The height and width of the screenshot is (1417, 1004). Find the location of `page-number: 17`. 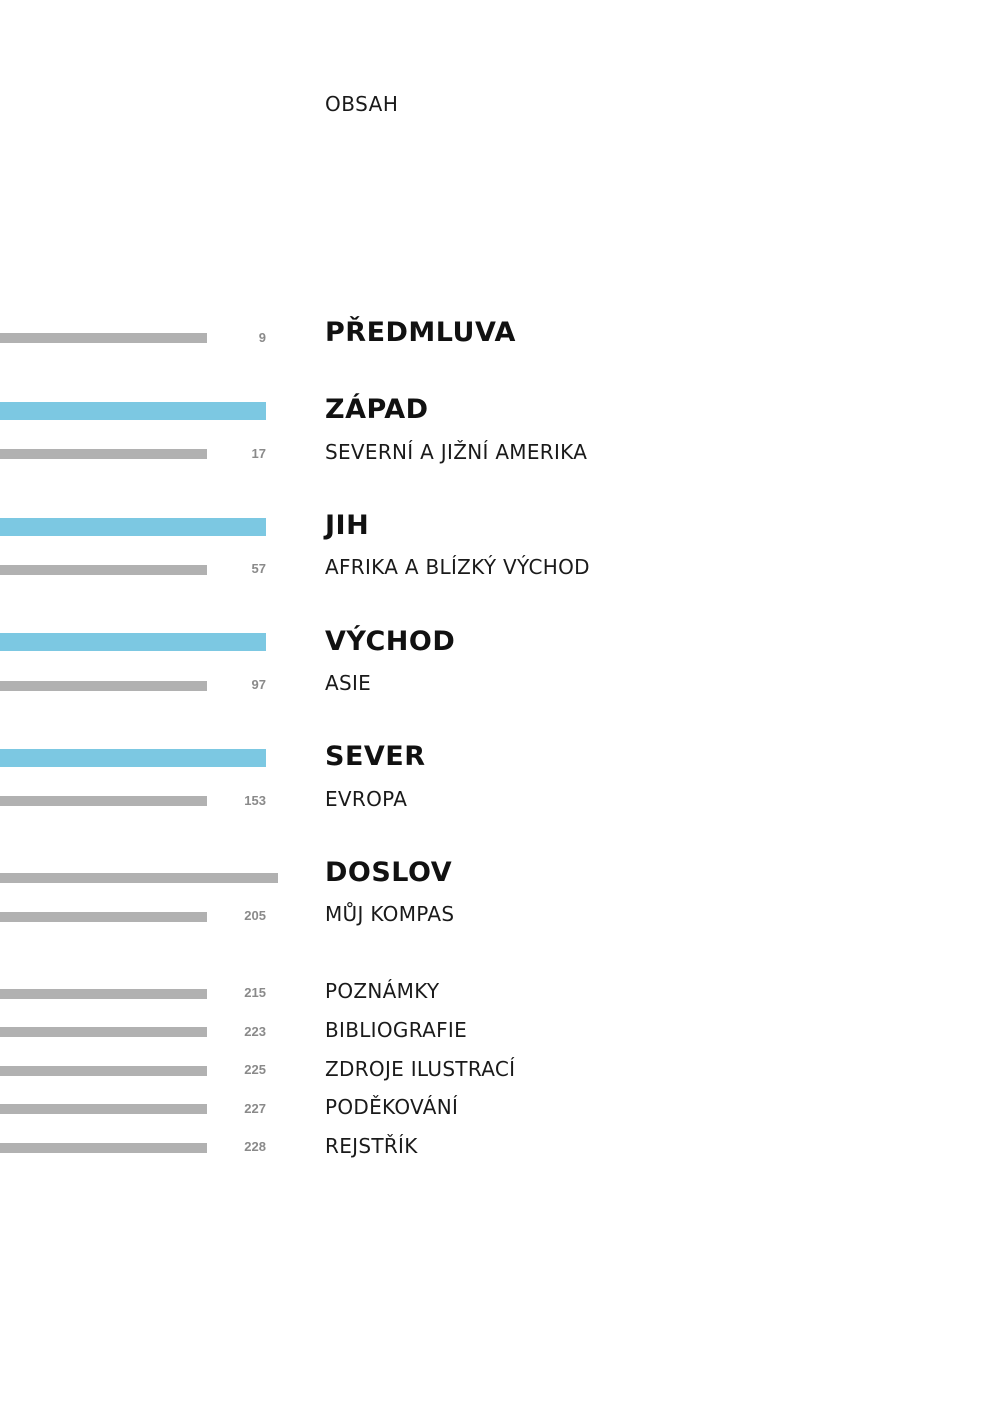

page-number: 17 is located at coordinates (258, 453).